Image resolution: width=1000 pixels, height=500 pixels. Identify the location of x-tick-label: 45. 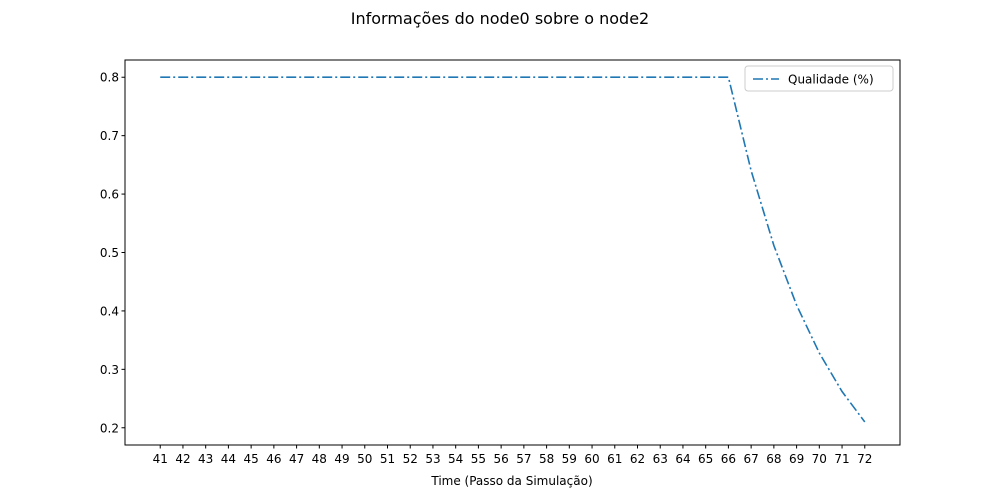
(250, 459).